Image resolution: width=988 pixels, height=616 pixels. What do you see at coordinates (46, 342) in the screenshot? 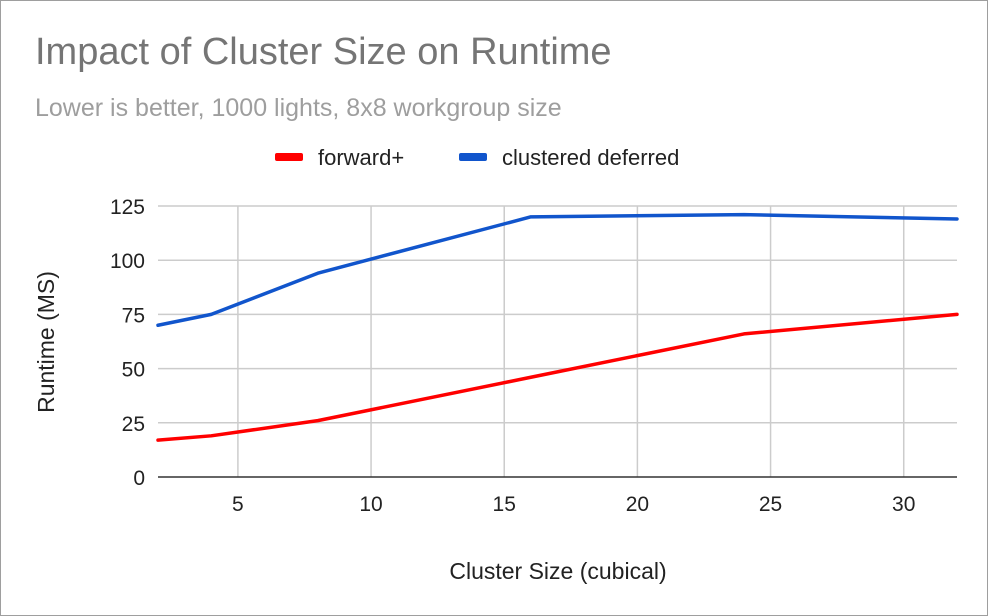
I see `y-axis-label: Runtime (MS)` at bounding box center [46, 342].